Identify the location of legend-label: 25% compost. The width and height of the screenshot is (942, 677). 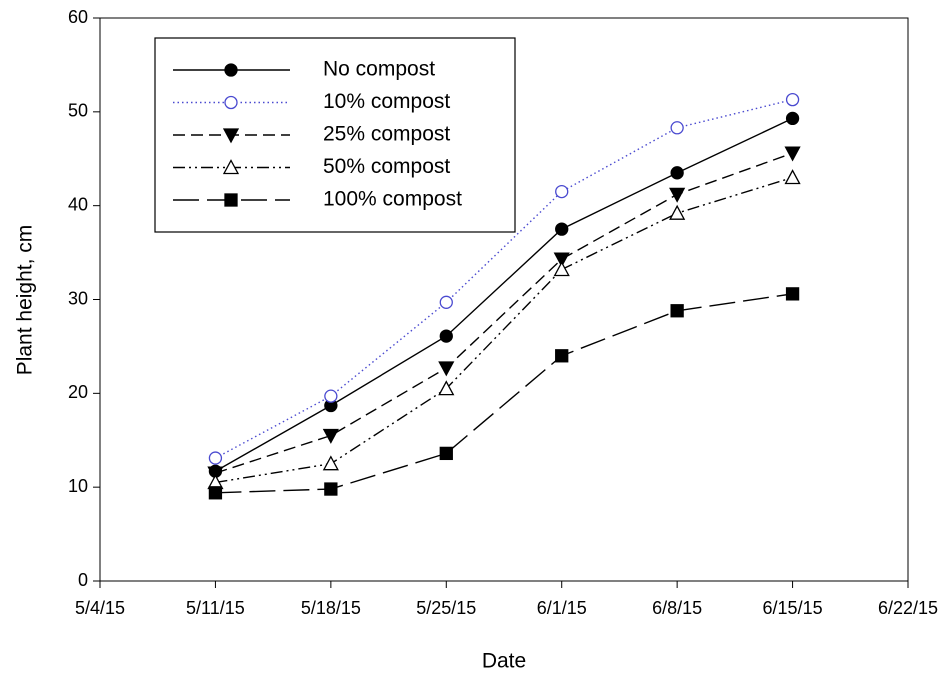
(386, 134).